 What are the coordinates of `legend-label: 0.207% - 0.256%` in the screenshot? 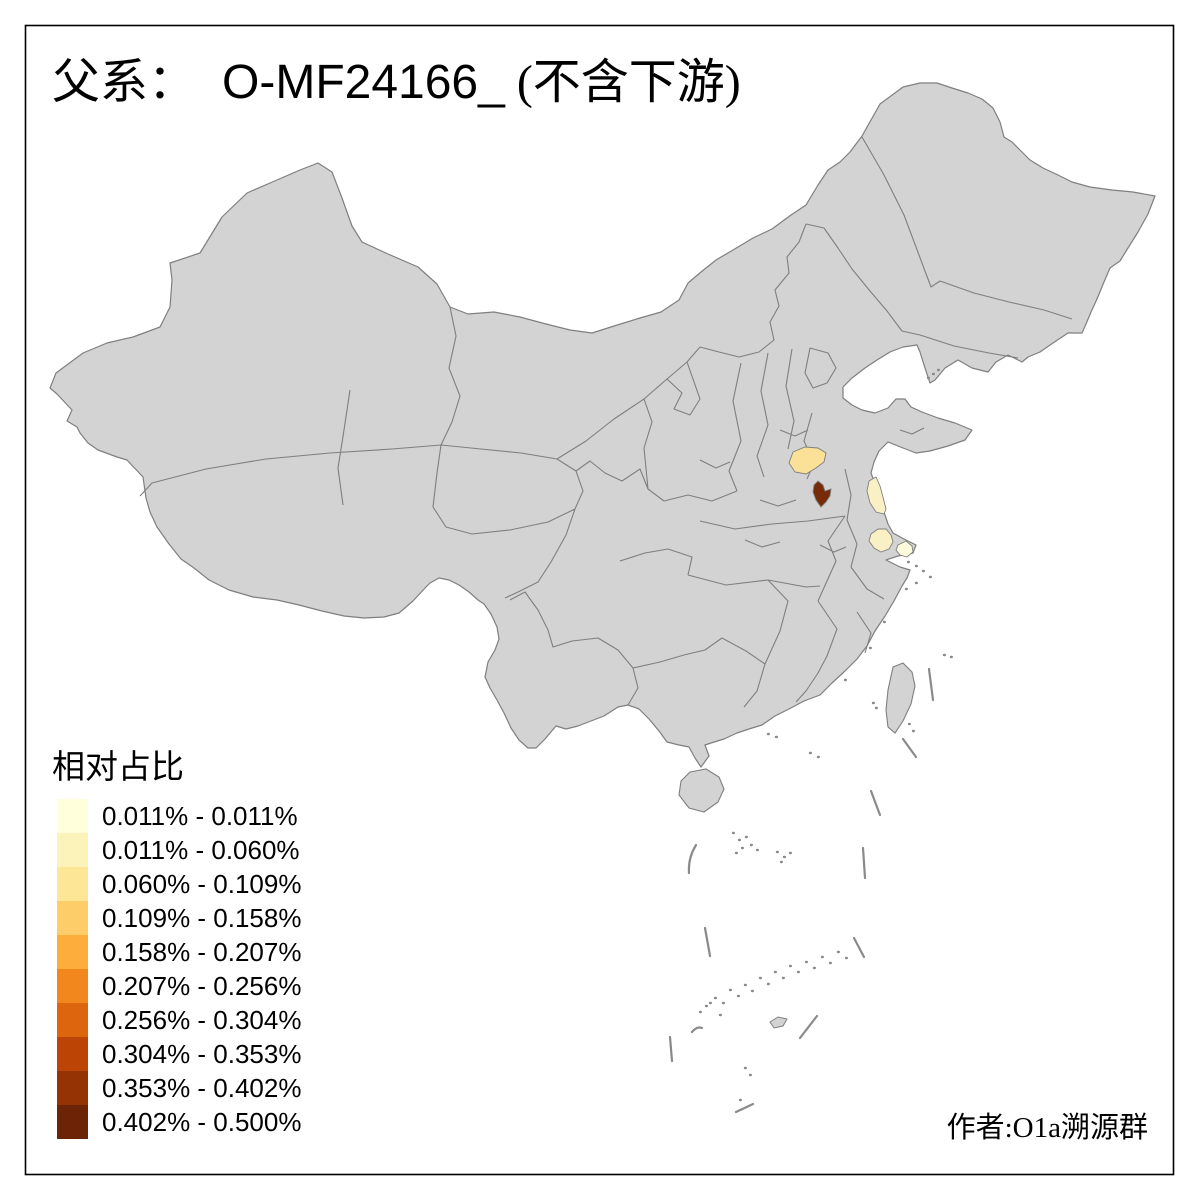 It's located at (202, 985).